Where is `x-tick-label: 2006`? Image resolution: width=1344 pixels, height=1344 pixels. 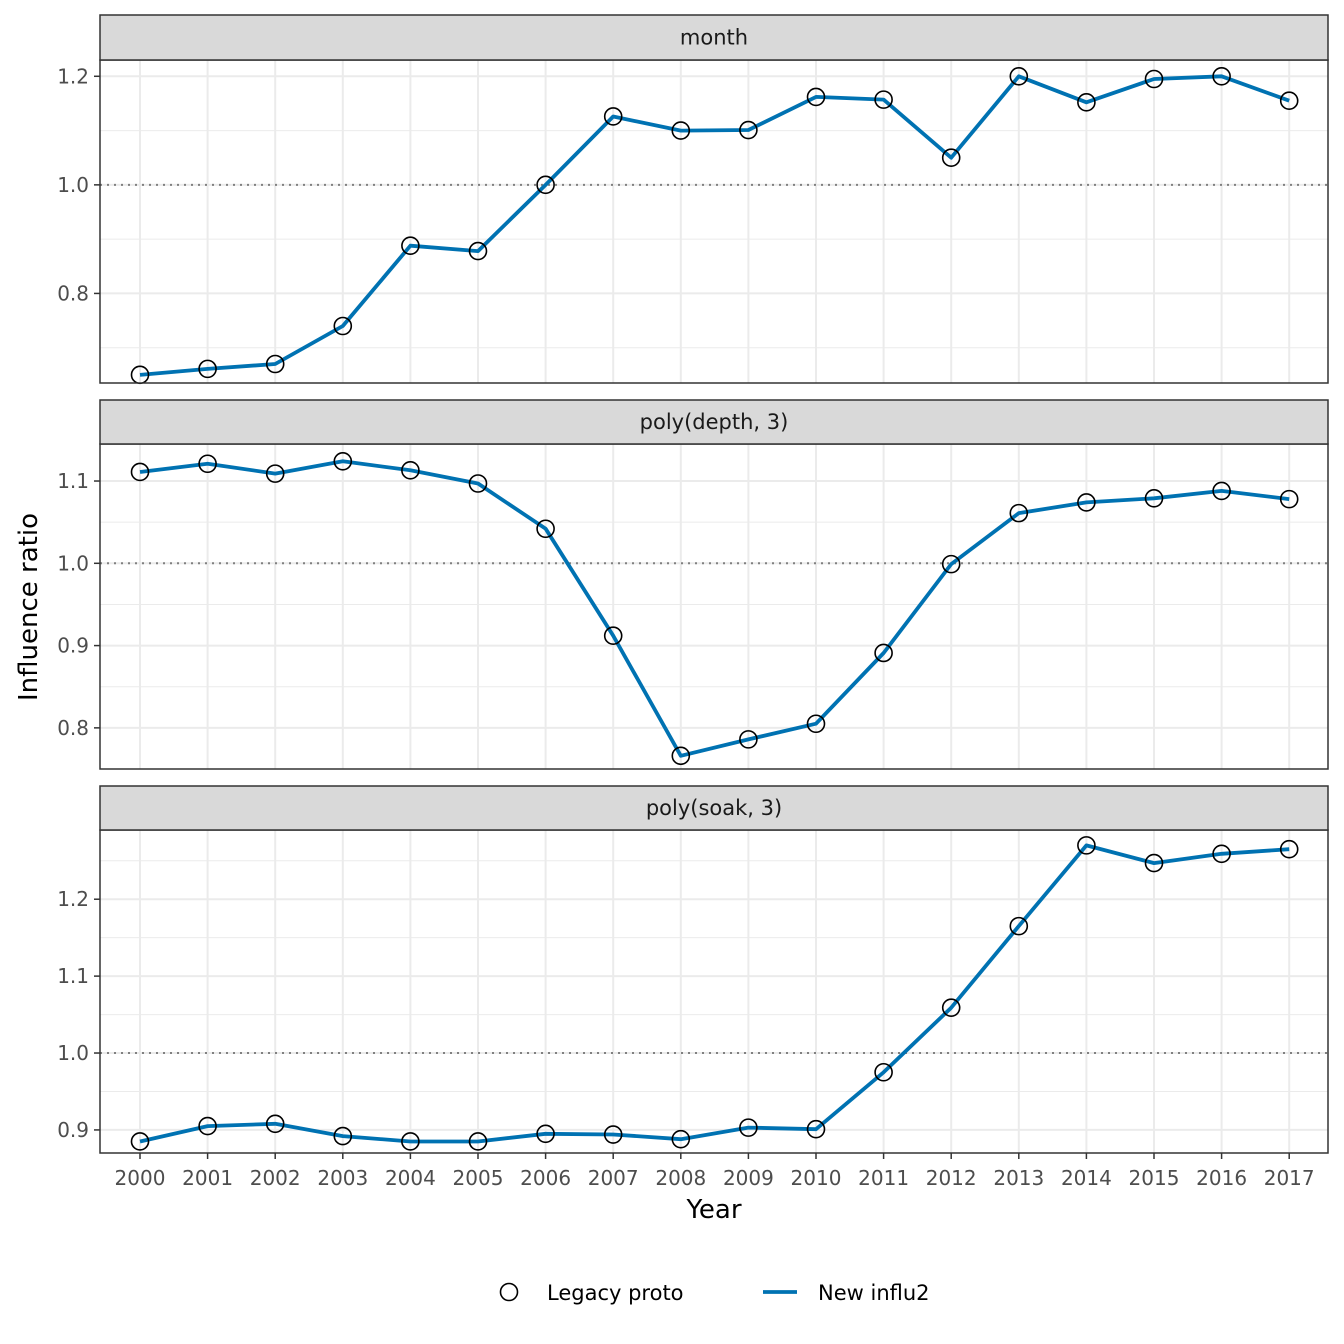
x-tick-label: 2006 is located at coordinates (545, 1178).